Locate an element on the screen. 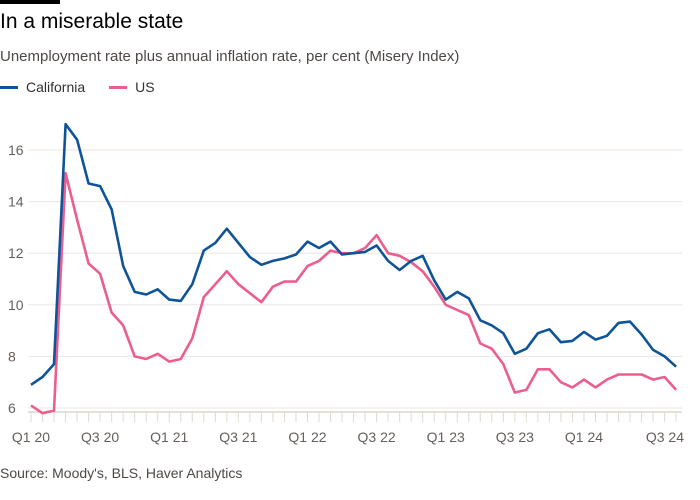 Image resolution: width=700 pixels, height=500 pixels. legend-label-california: California is located at coordinates (56, 87).